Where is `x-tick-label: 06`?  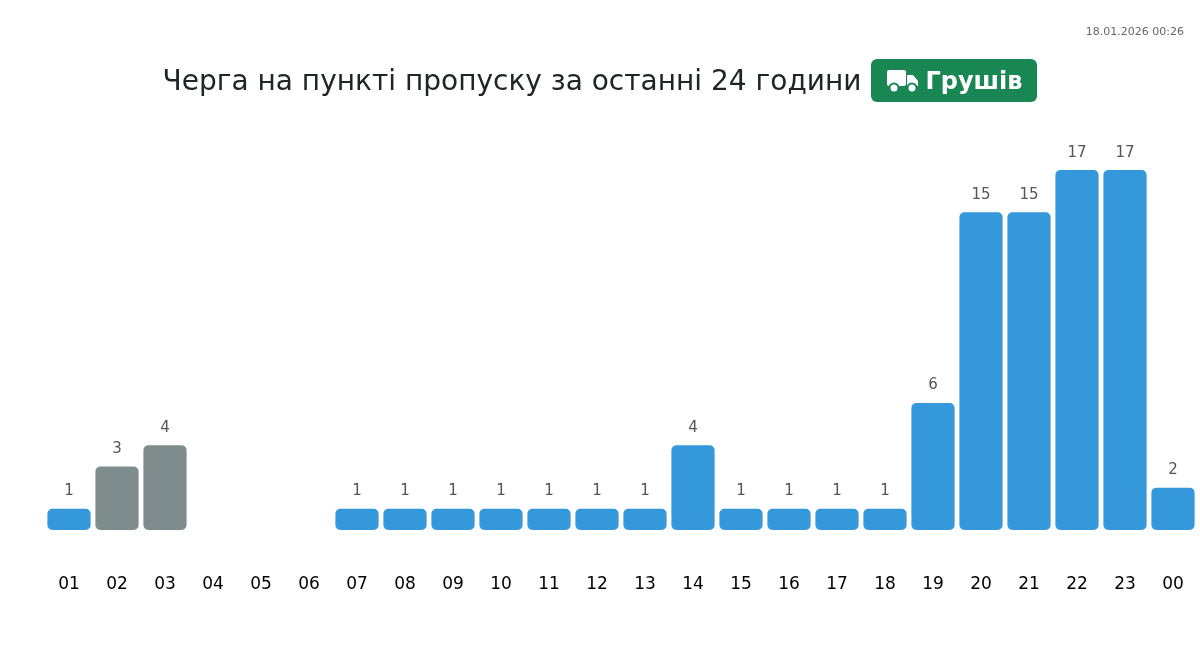 x-tick-label: 06 is located at coordinates (309, 582).